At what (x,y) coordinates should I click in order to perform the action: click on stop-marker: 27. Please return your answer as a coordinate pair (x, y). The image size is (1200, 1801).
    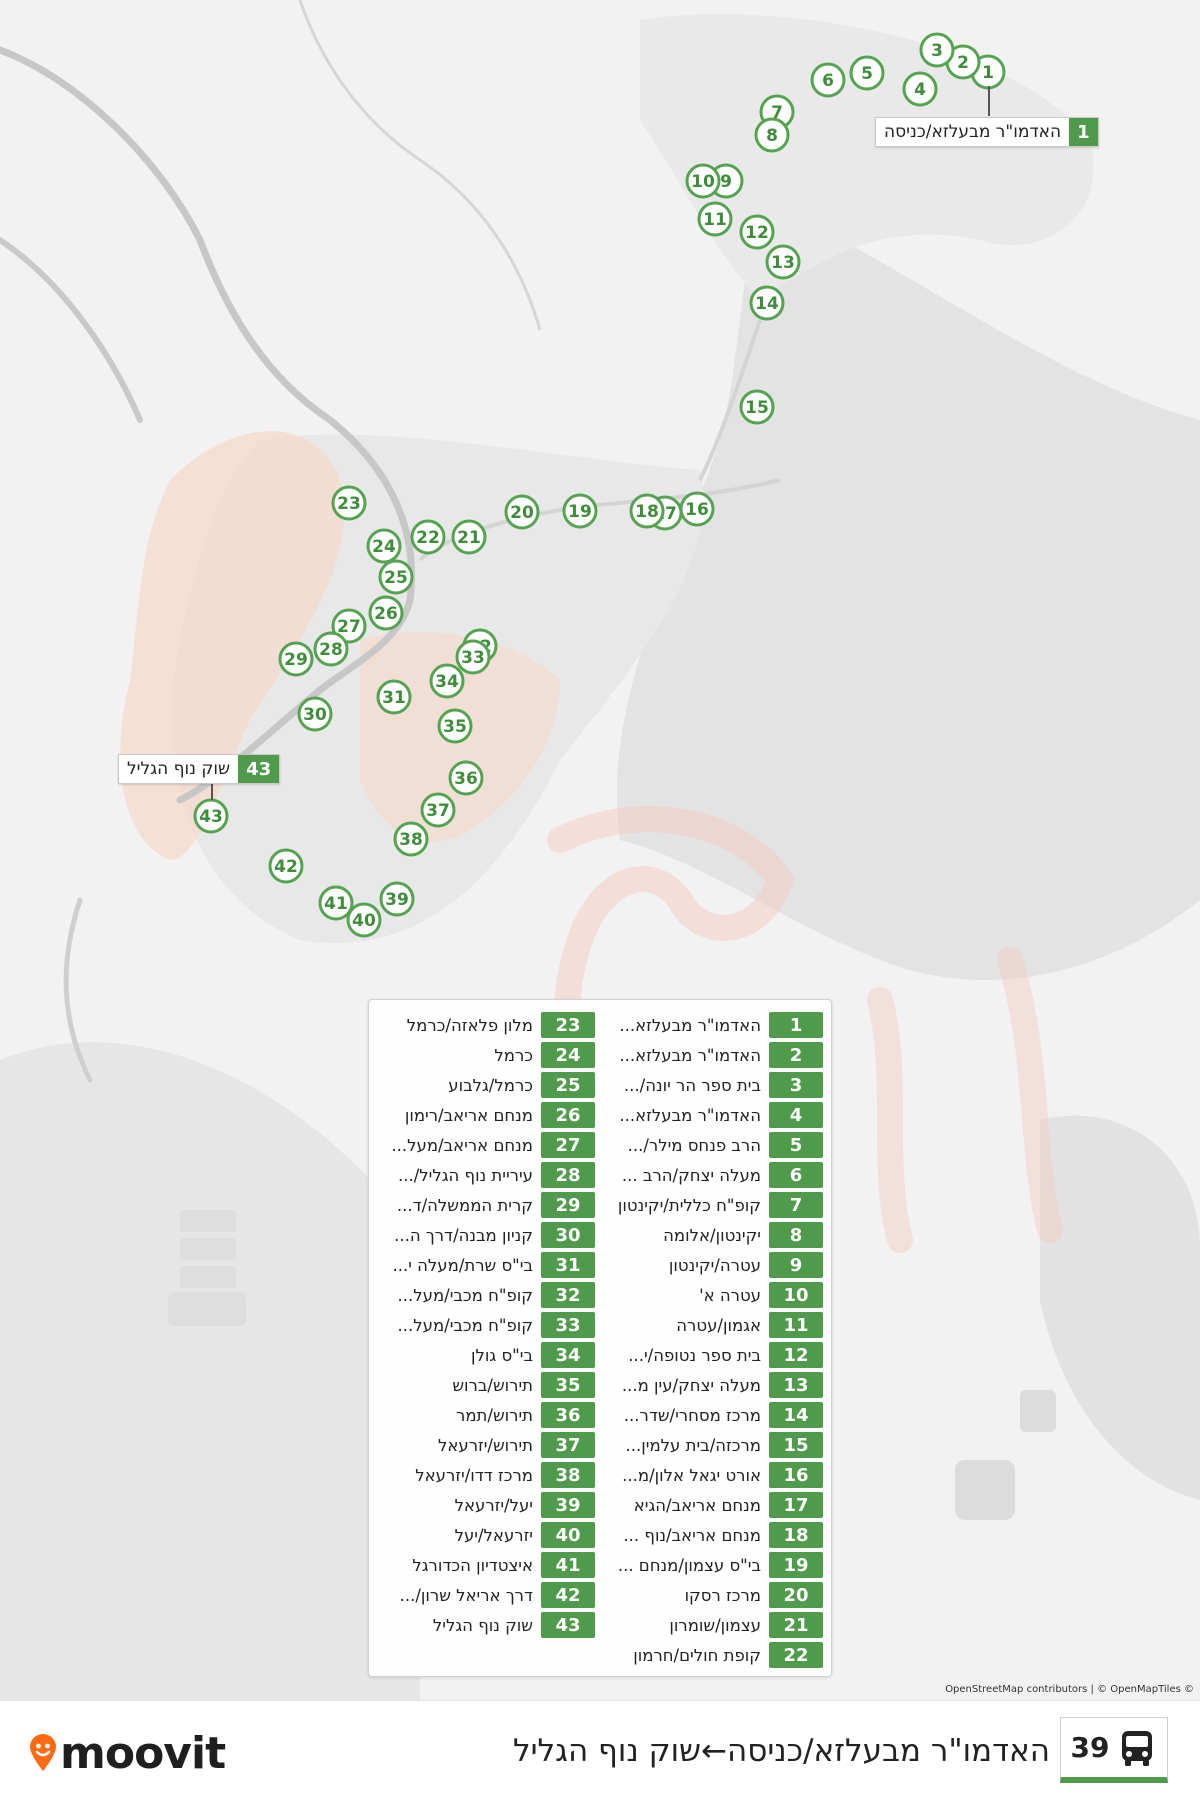
    Looking at the image, I should click on (349, 626).